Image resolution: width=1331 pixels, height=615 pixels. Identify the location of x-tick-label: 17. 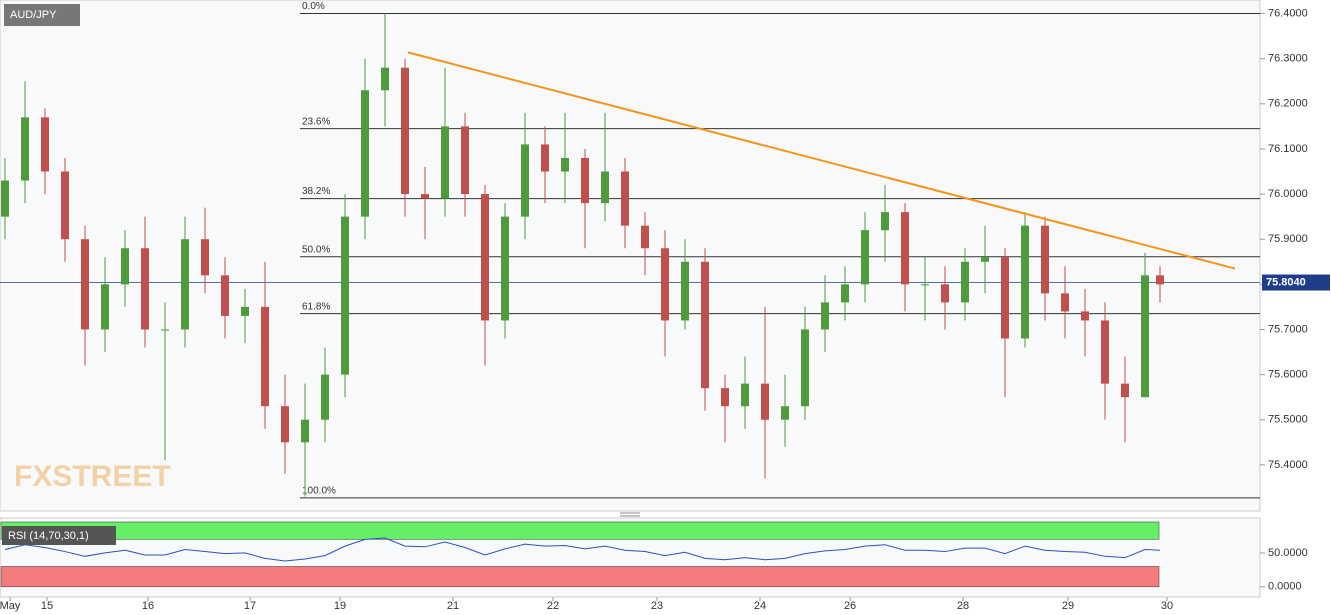
(250, 606).